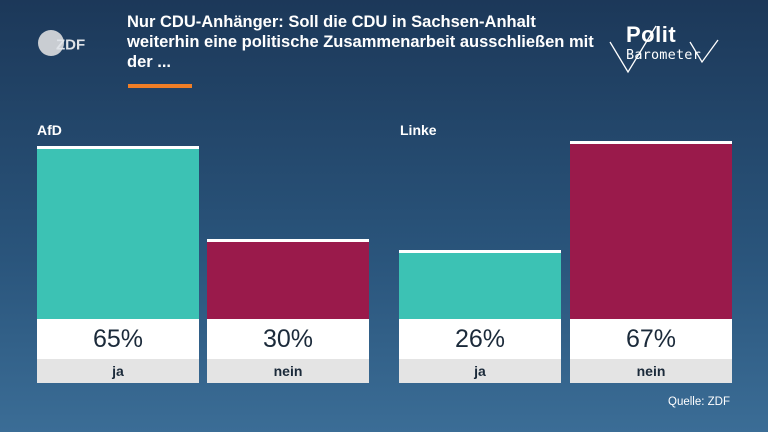  I want to click on value-label-linke-nein: 67%, so click(651, 339).